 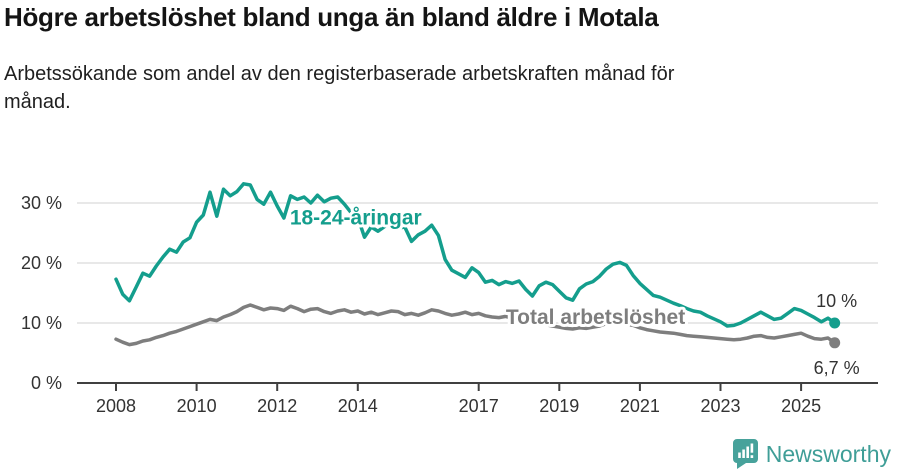 I want to click on series-end-label-0: 10 %, so click(x=836, y=301).